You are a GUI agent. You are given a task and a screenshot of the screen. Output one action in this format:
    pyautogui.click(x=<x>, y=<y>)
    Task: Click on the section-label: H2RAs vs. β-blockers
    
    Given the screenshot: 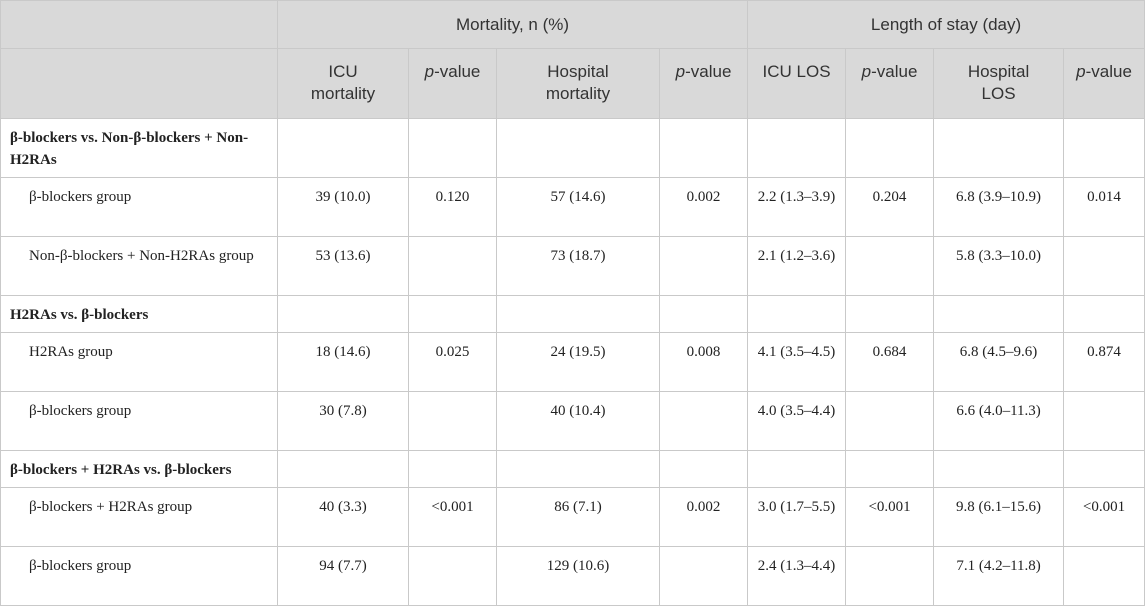 What is the action you would take?
    pyautogui.click(x=139, y=314)
    